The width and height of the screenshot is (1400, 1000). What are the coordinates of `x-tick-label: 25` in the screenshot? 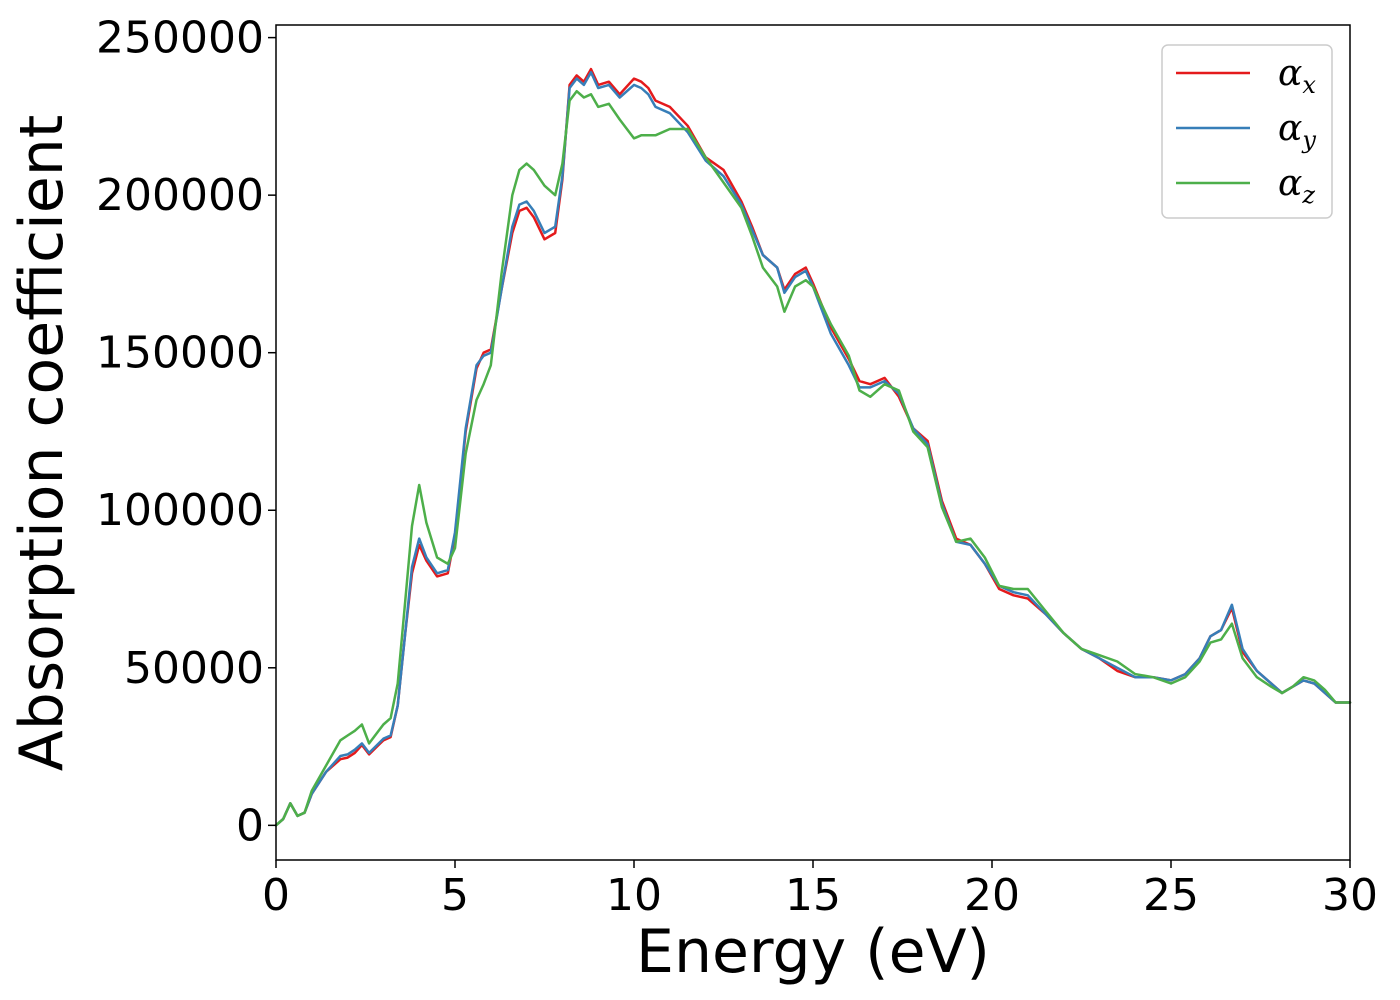 It's located at (1171, 895).